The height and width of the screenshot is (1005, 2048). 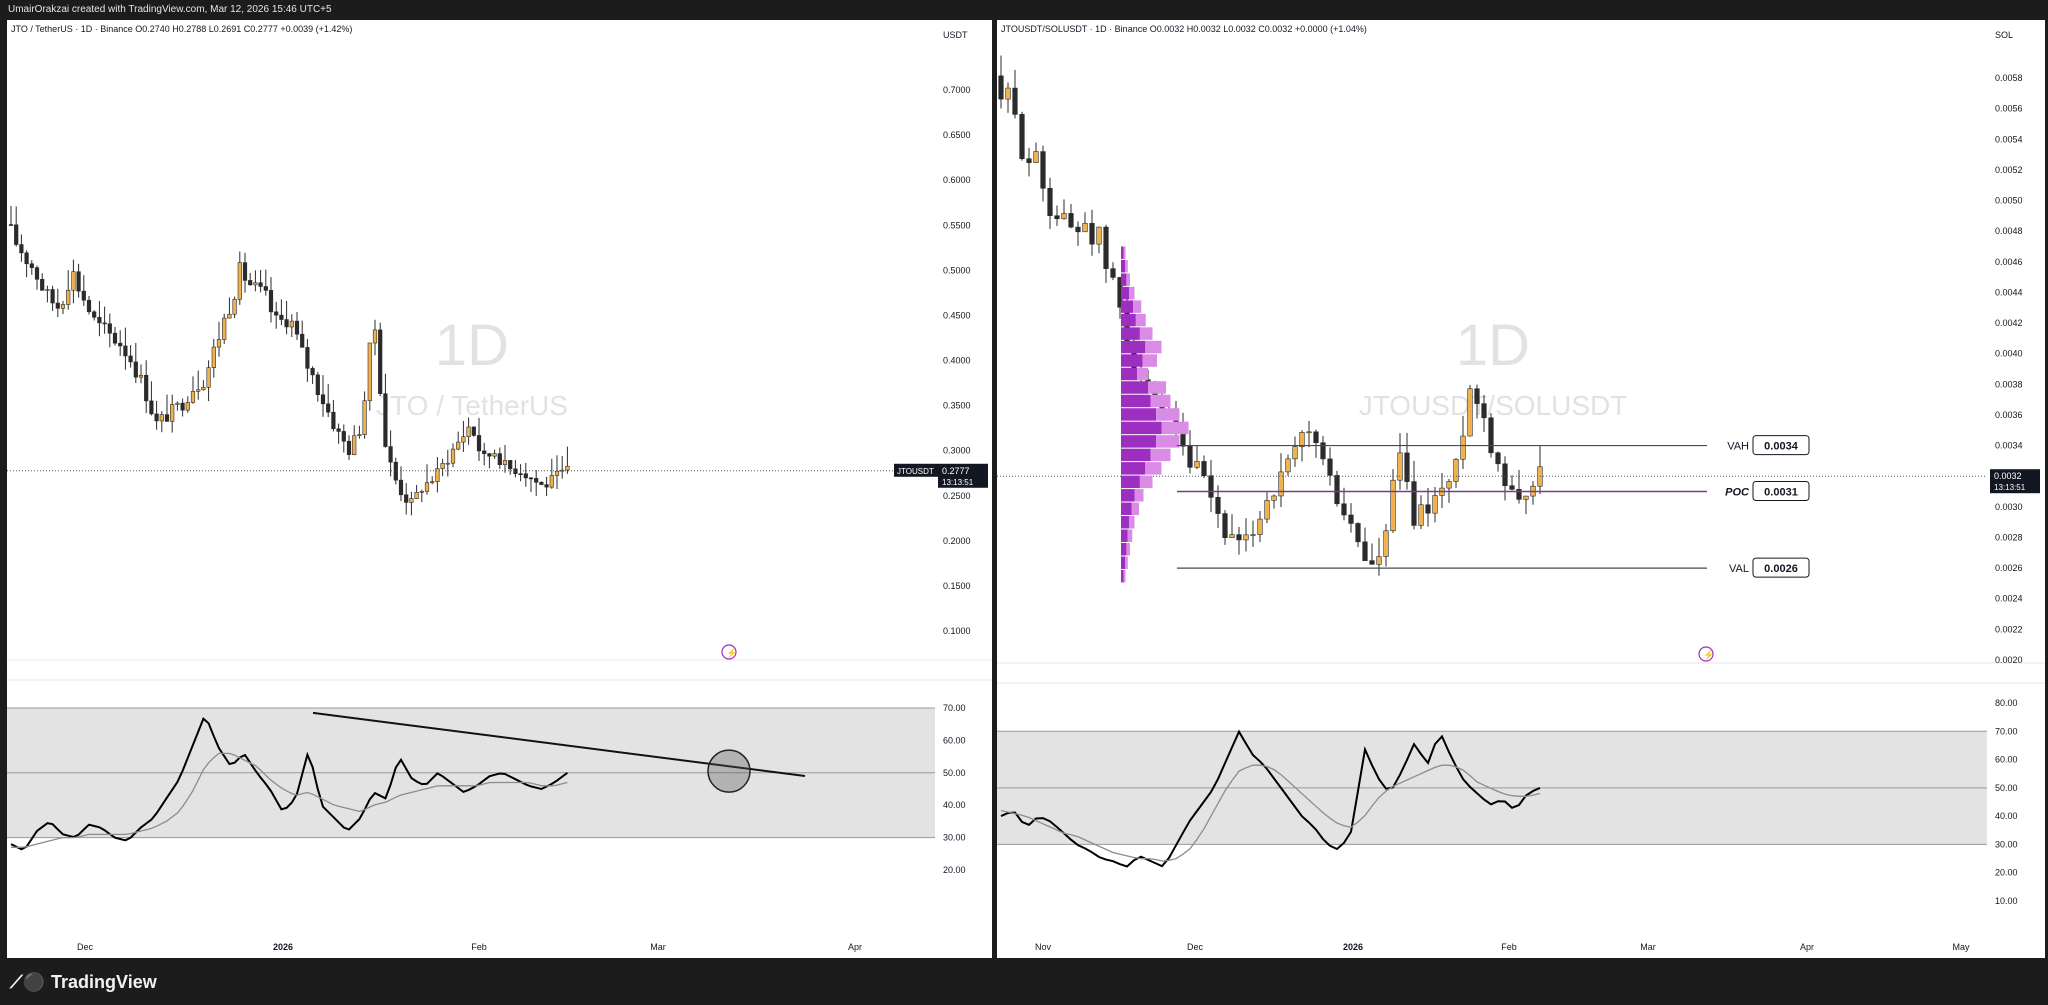 What do you see at coordinates (2009, 660) in the screenshot?
I see `price-tick-label: 0.0020` at bounding box center [2009, 660].